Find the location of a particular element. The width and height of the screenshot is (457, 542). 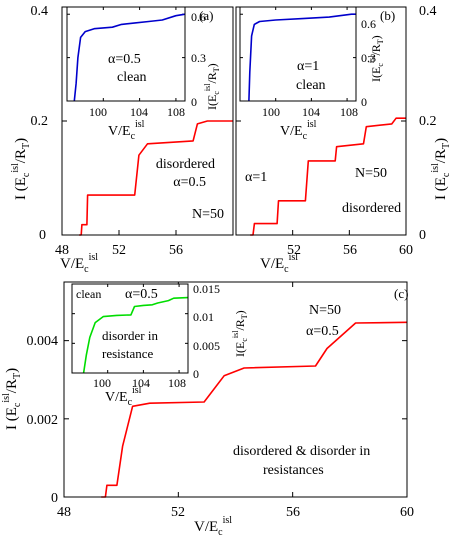

panel-c-inset-series is located at coordinates (135, 335).